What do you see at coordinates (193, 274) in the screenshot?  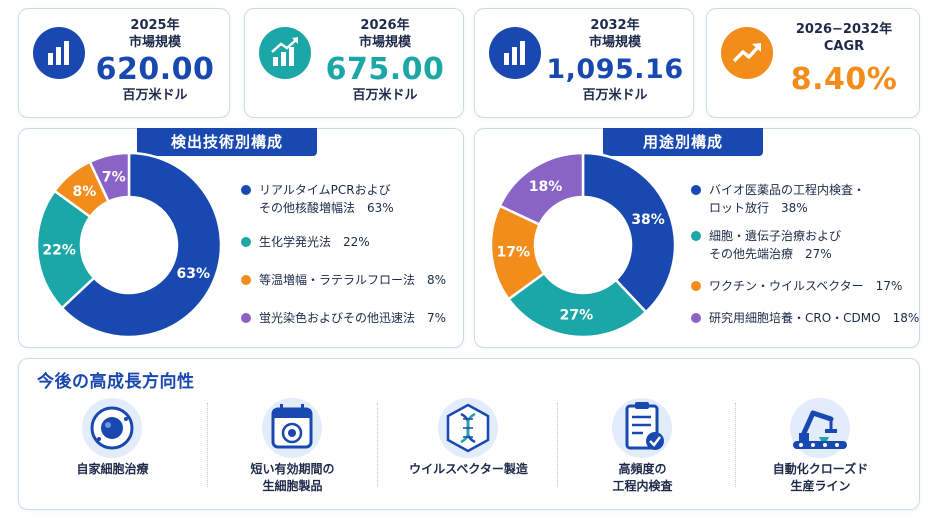 I see `pie-slice-label: 63%` at bounding box center [193, 274].